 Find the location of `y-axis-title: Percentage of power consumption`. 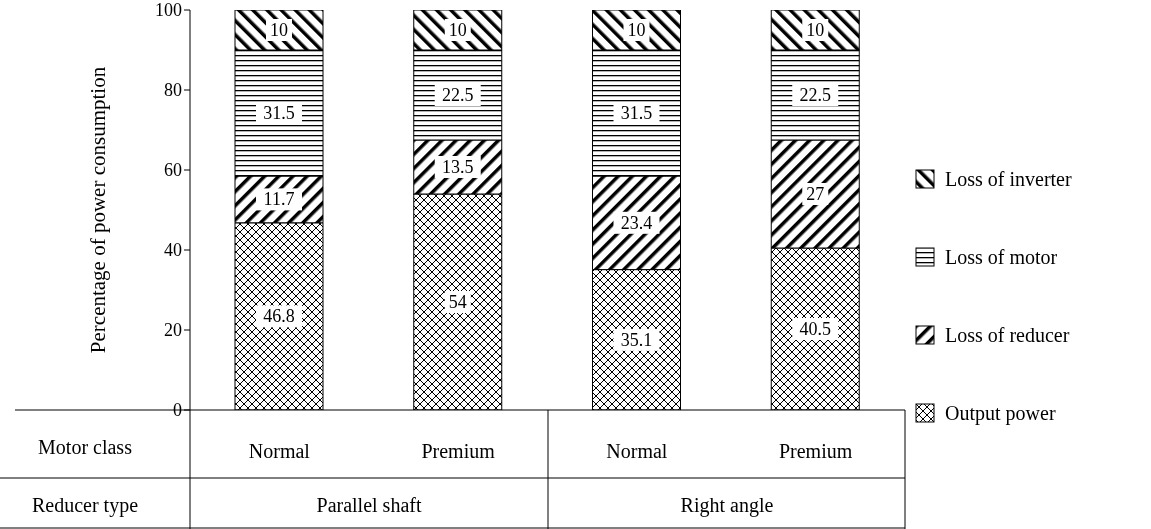

y-axis-title: Percentage of power consumption is located at coordinates (98, 210).